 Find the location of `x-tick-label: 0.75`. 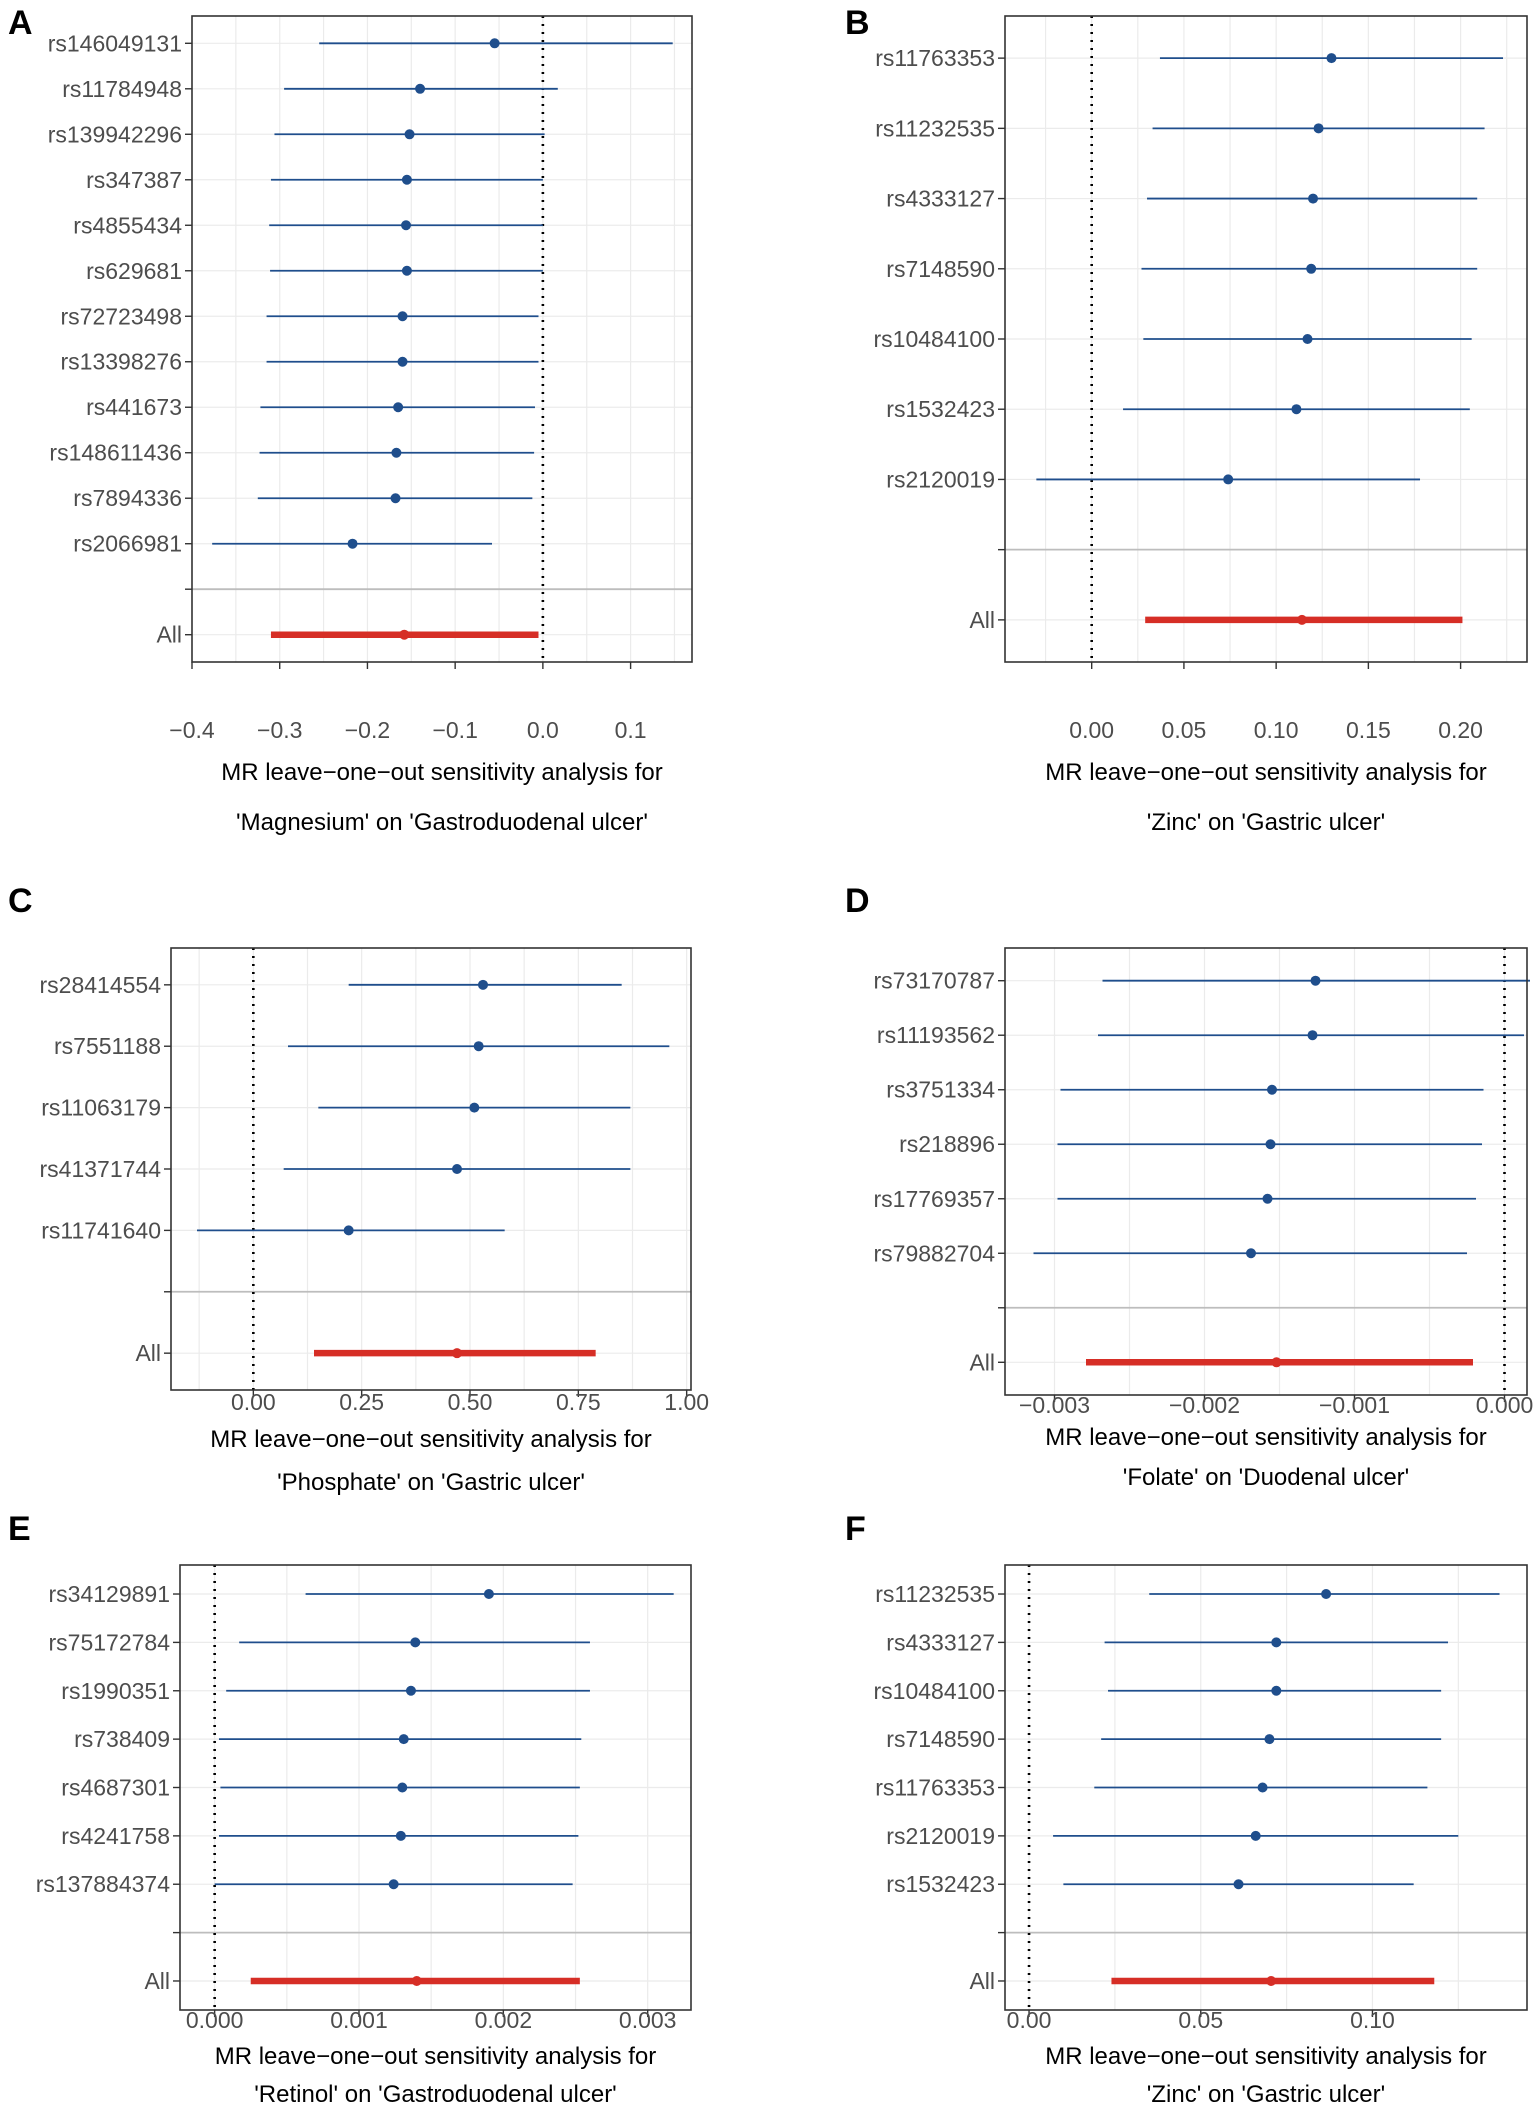

x-tick-label: 0.75 is located at coordinates (578, 1402).